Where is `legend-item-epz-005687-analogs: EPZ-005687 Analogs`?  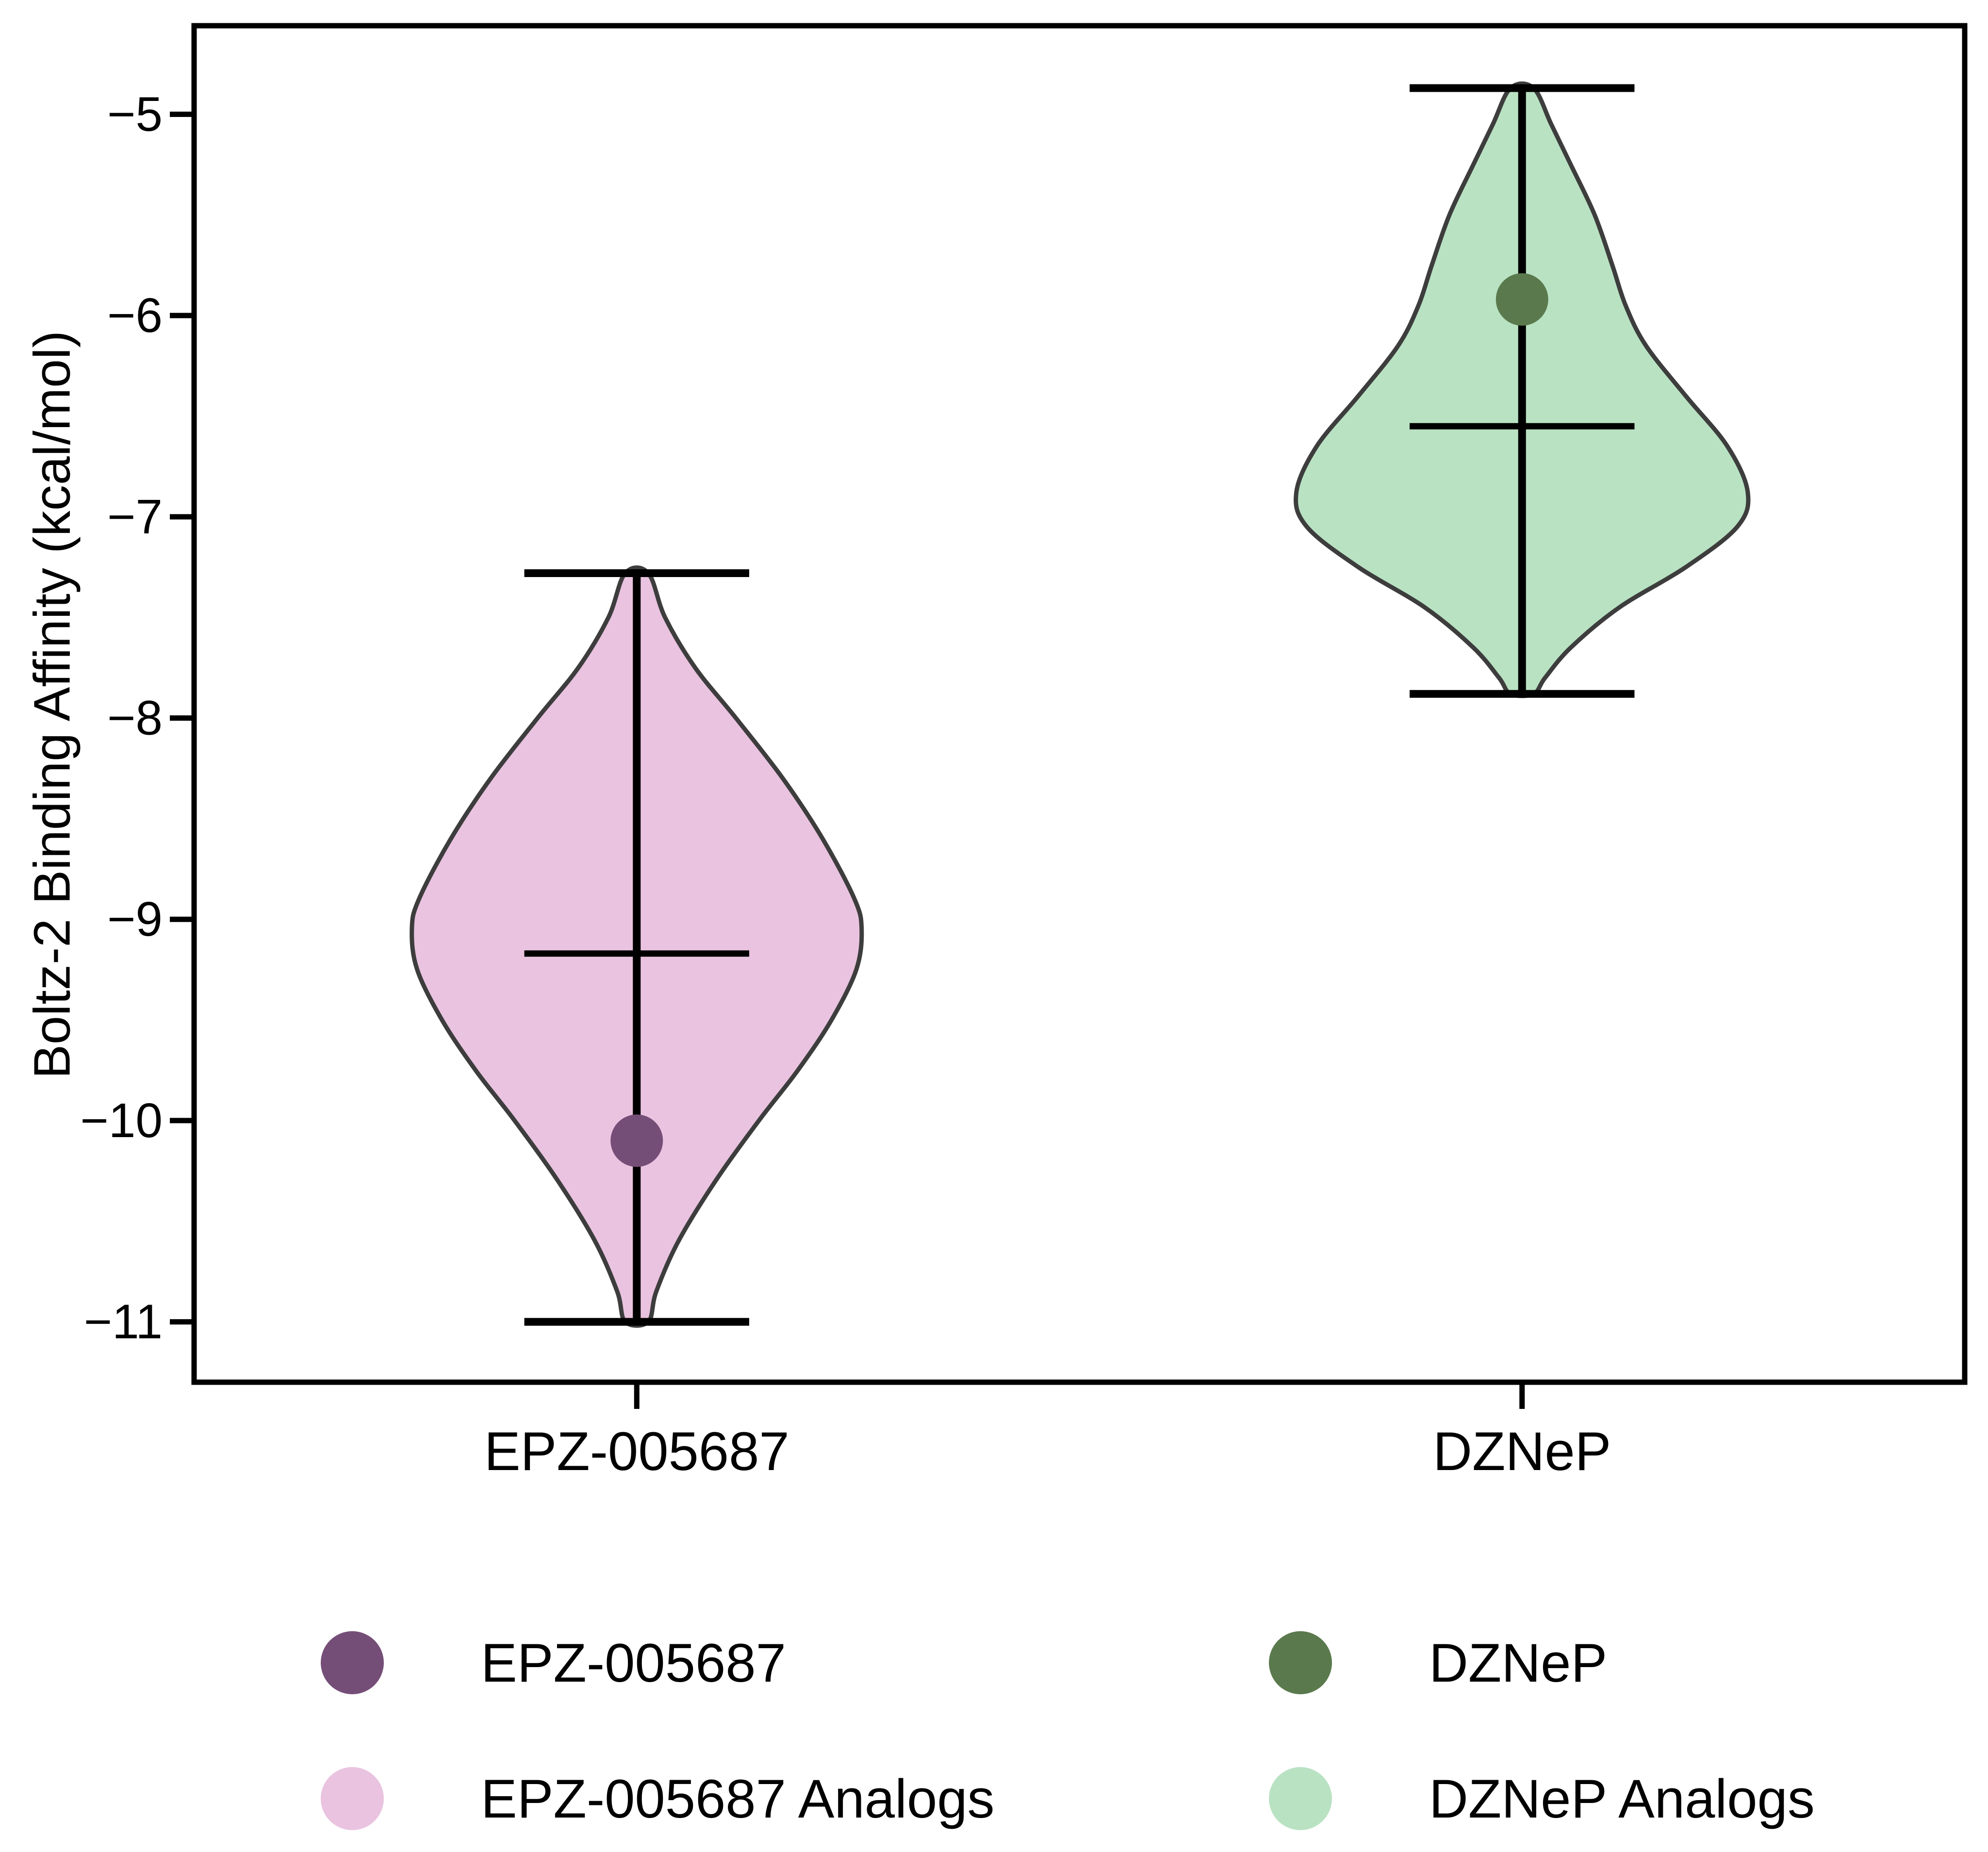 legend-item-epz-005687-analogs: EPZ-005687 Analogs is located at coordinates (658, 1798).